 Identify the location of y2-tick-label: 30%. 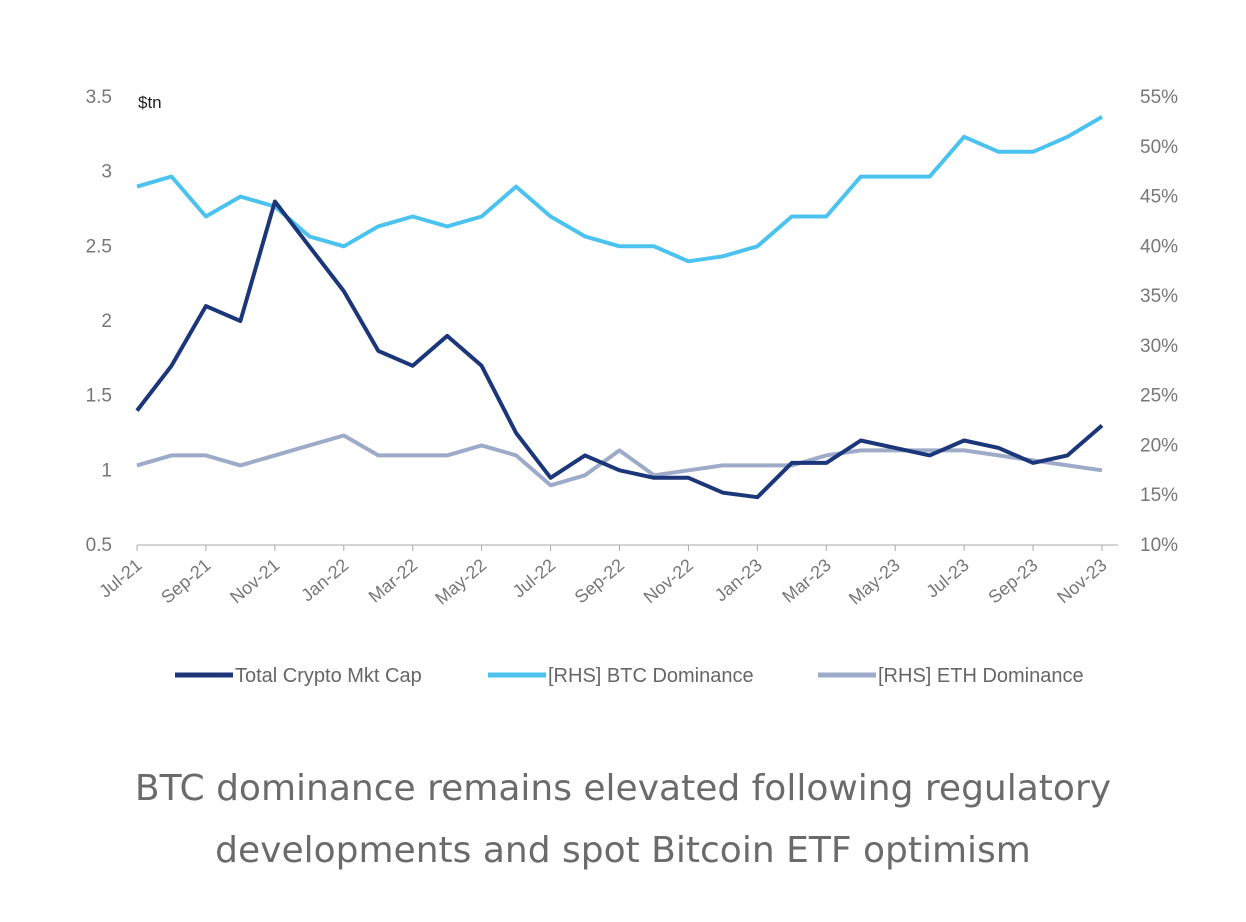
(1159, 346).